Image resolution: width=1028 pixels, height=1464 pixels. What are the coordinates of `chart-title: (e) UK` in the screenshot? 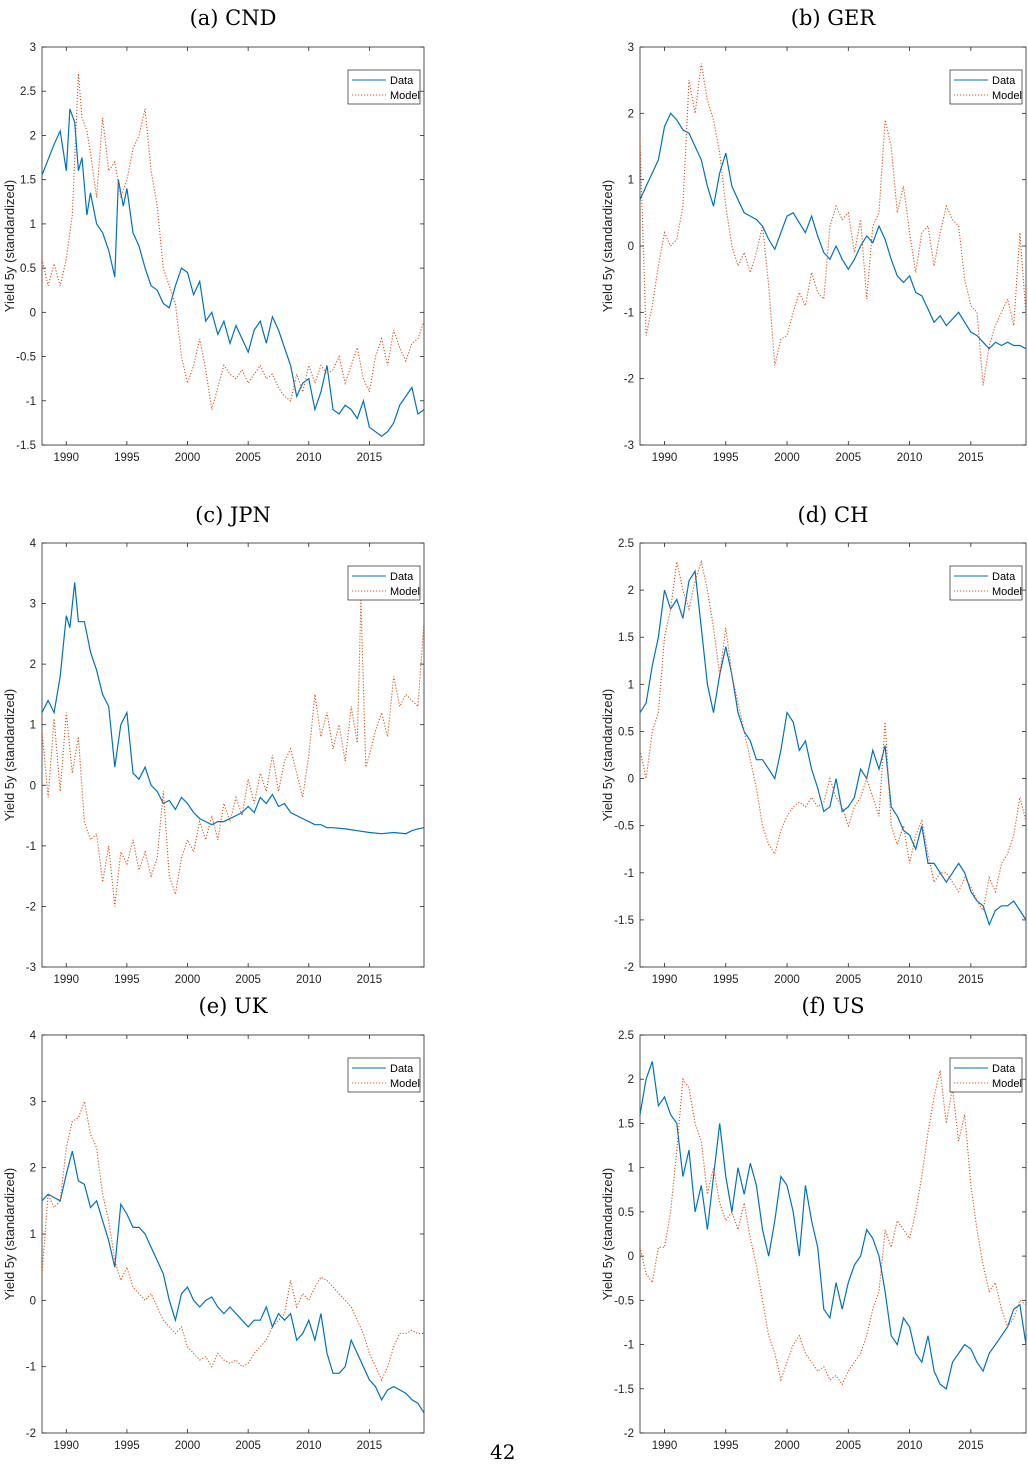 It's located at (233, 1006).